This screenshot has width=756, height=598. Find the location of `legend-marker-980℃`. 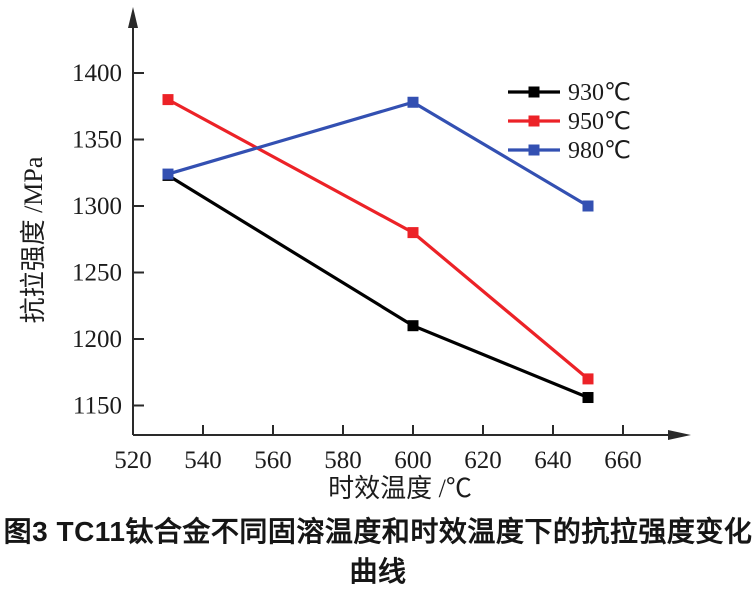

legend-marker-980℃ is located at coordinates (534, 150).